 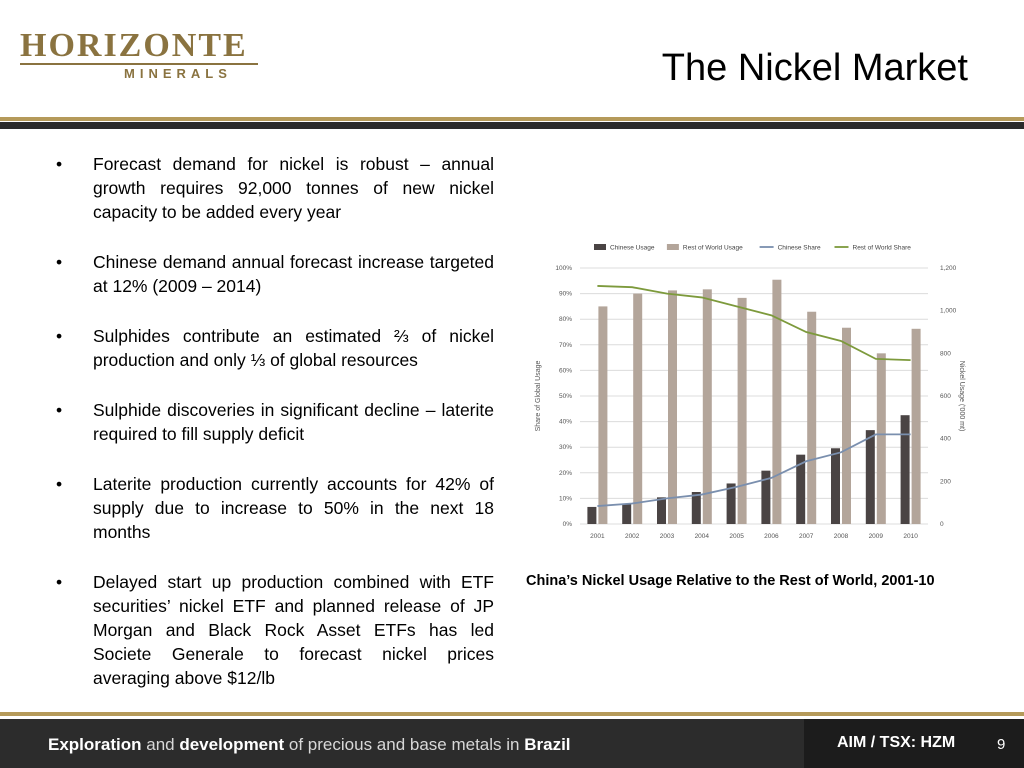 What do you see at coordinates (841, 536) in the screenshot?
I see `x-tick-label: 2008` at bounding box center [841, 536].